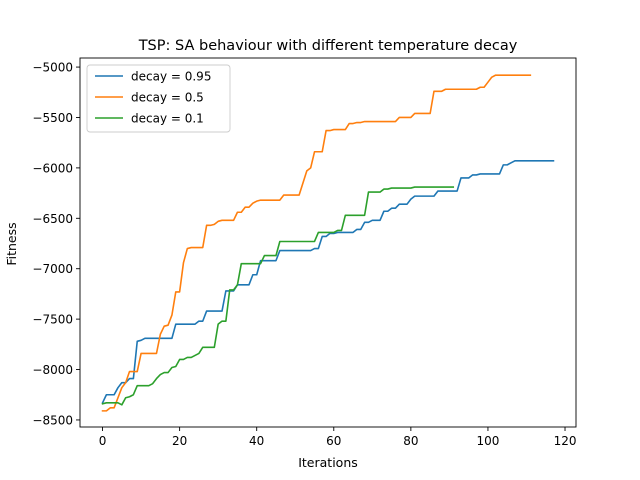 Image resolution: width=640 pixels, height=480 pixels. I want to click on y-axis-label: Fitness, so click(11, 243).